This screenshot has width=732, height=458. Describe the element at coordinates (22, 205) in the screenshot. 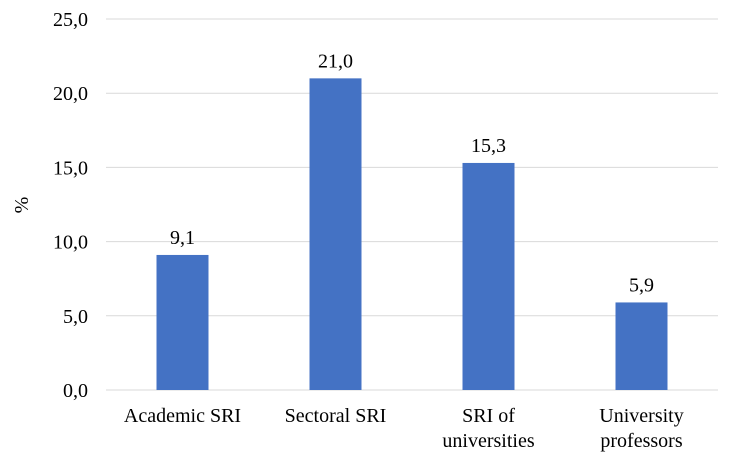

I see `y-axis-title: %` at that location.